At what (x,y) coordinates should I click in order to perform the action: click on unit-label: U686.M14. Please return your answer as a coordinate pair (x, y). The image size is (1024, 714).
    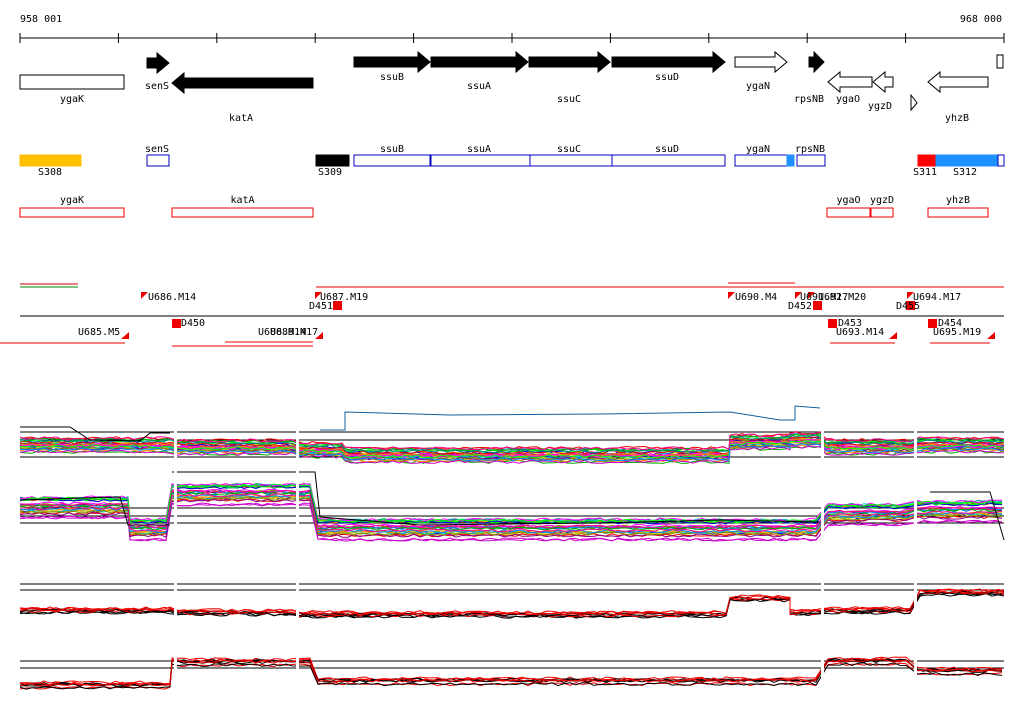
    Looking at the image, I should click on (172, 297).